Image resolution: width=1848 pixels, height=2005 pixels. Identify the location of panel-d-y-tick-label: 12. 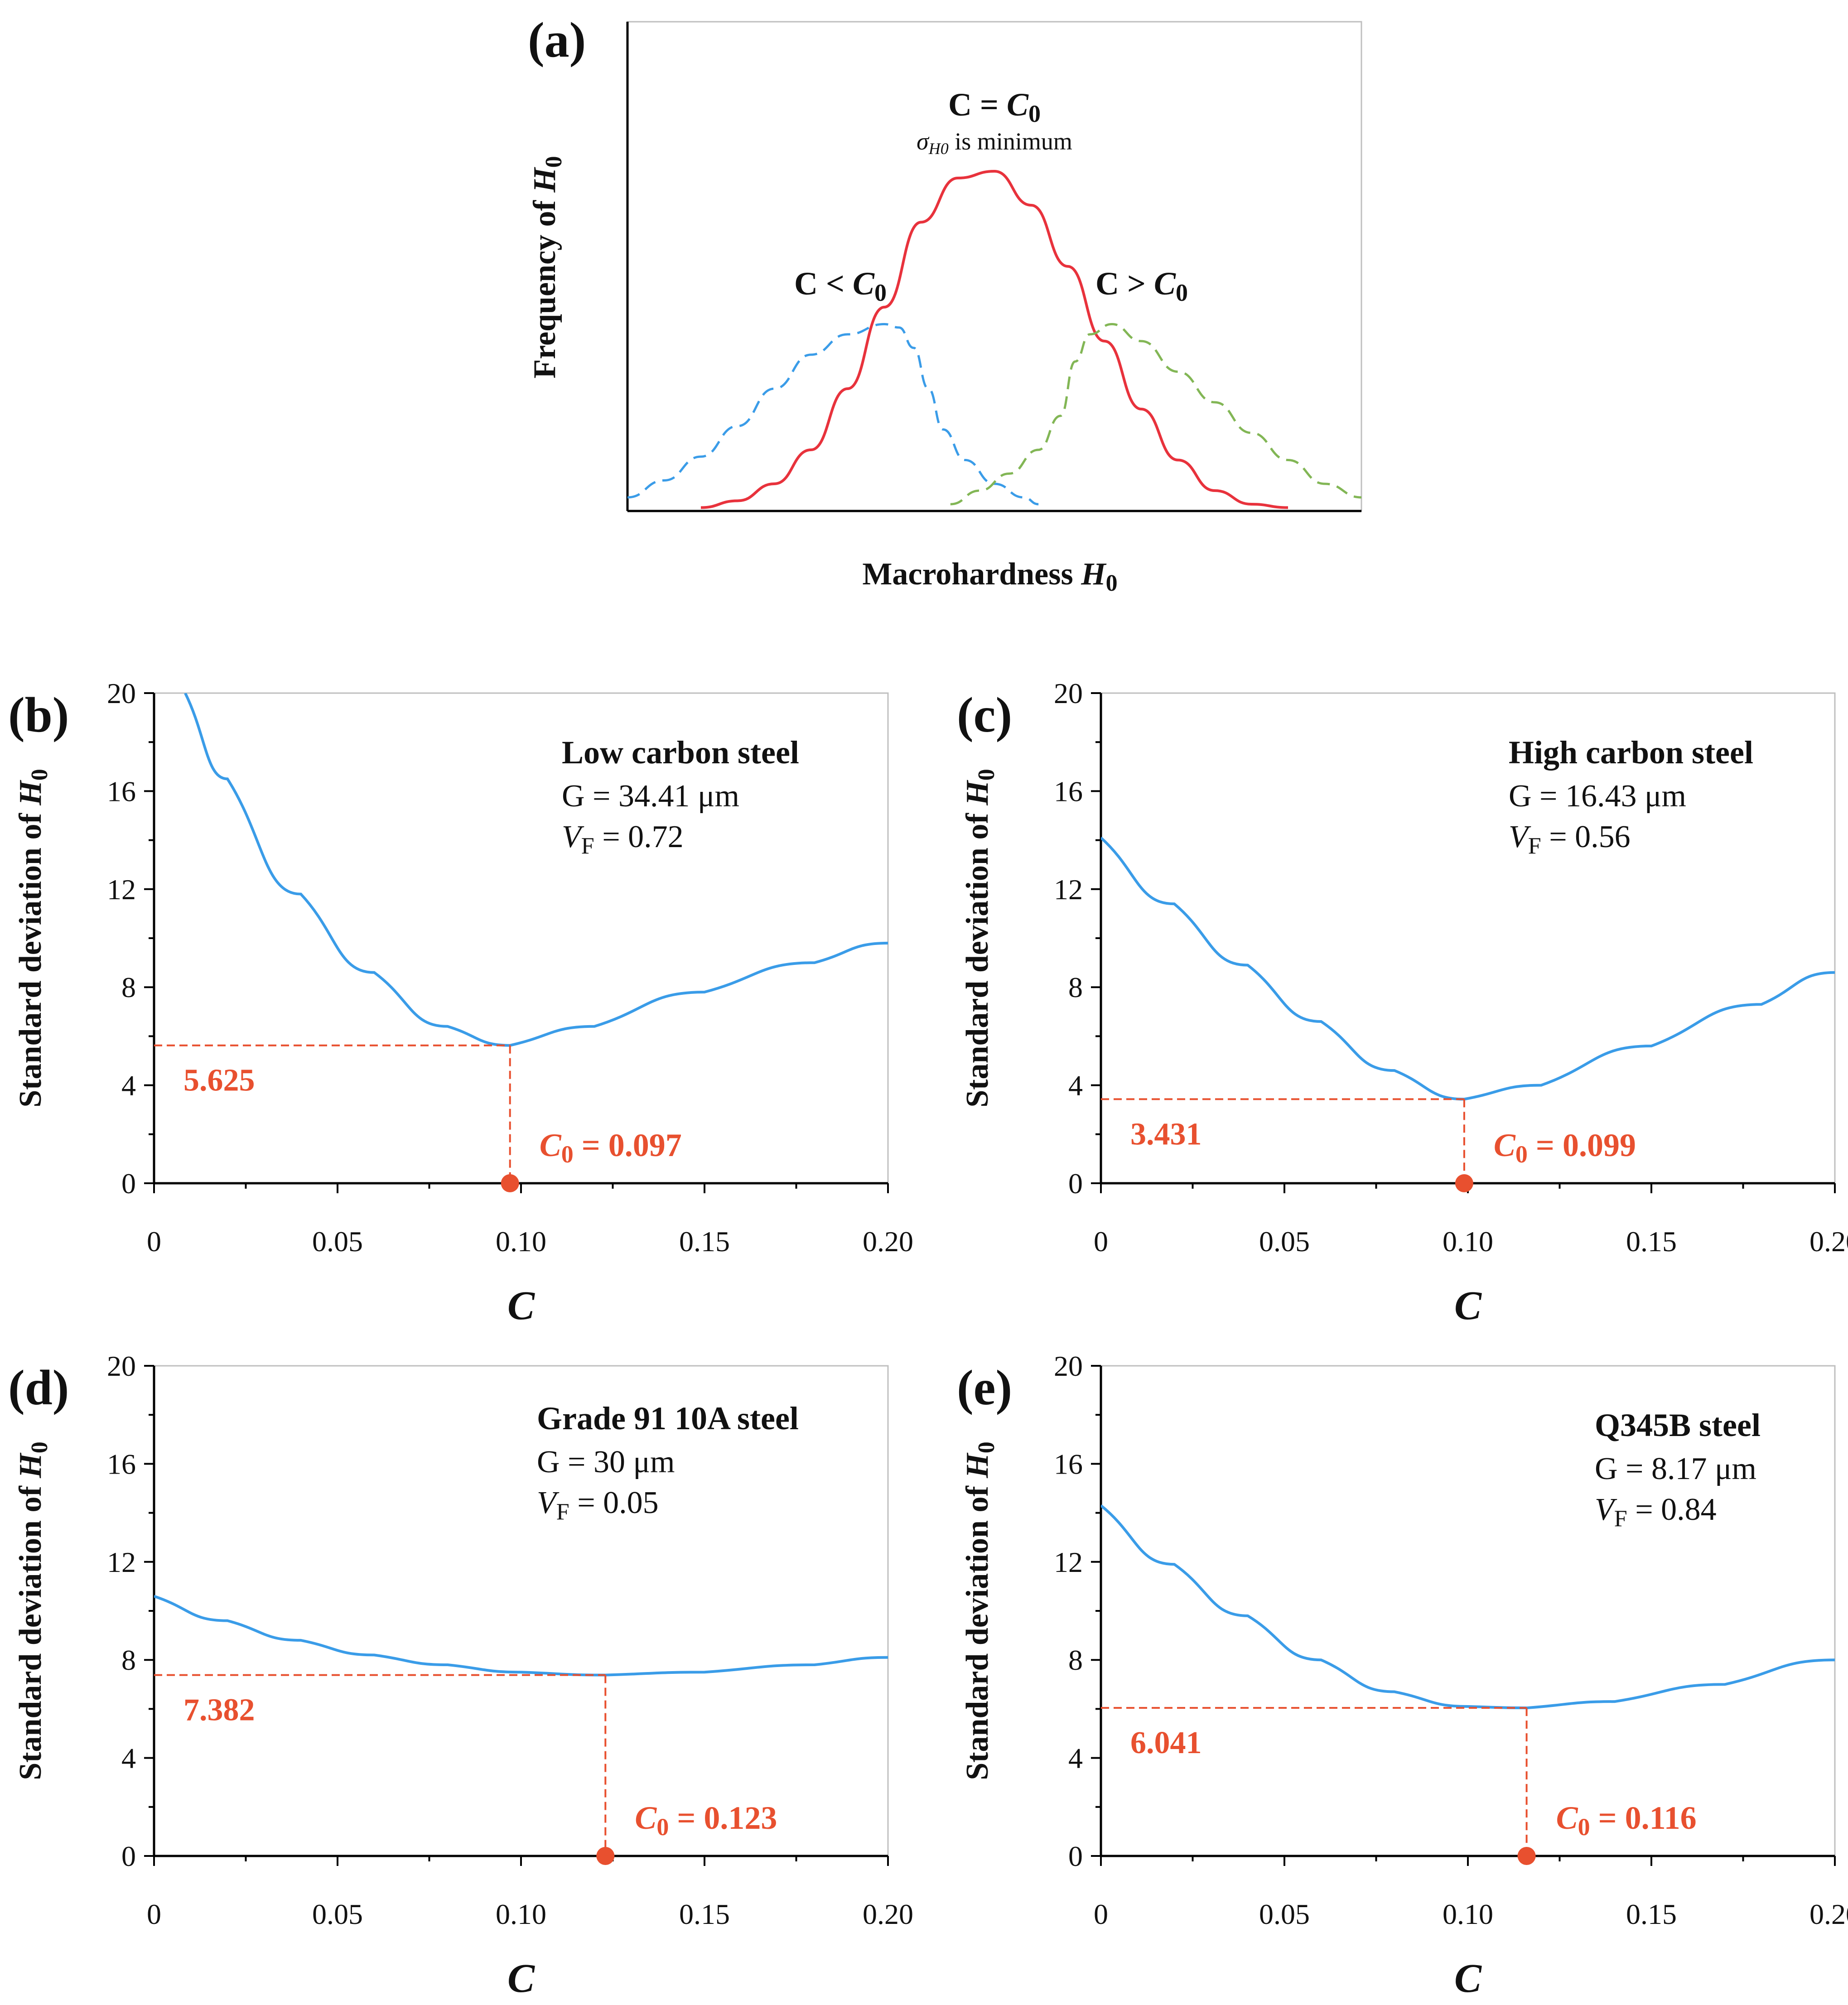
(122, 1562).